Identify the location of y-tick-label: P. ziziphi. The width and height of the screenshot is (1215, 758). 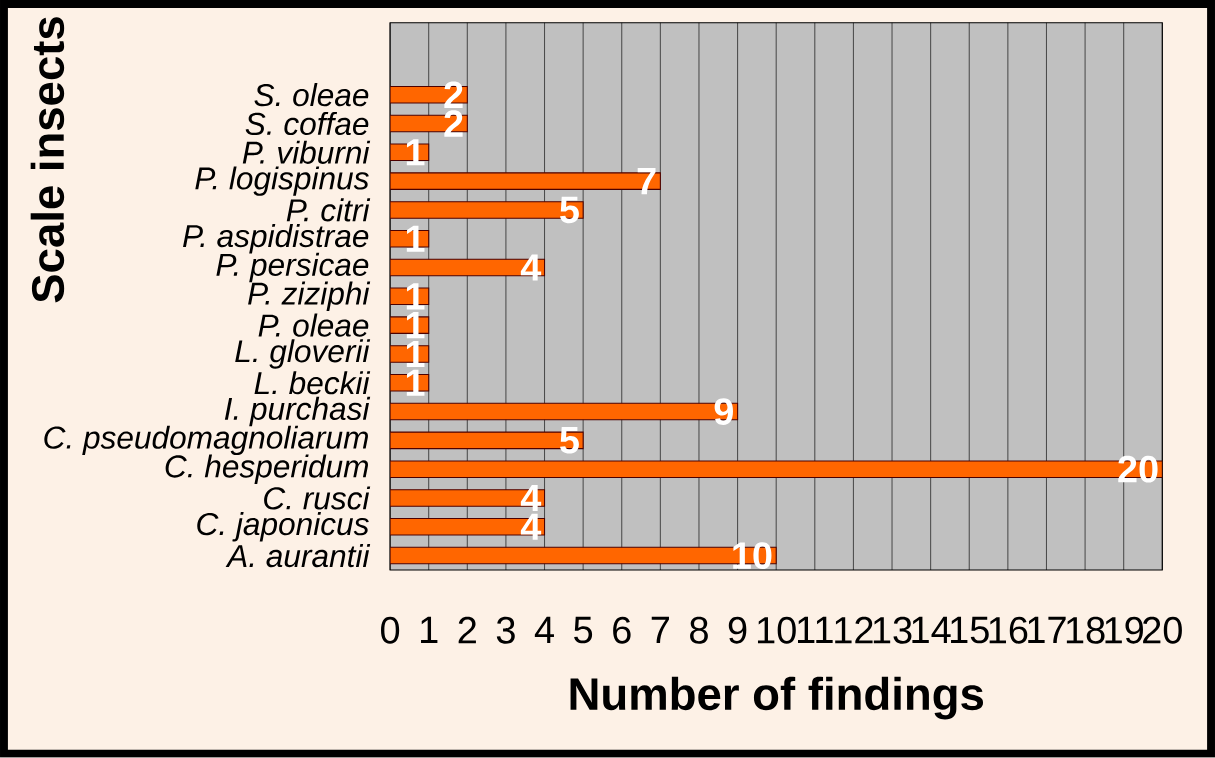
(309, 296).